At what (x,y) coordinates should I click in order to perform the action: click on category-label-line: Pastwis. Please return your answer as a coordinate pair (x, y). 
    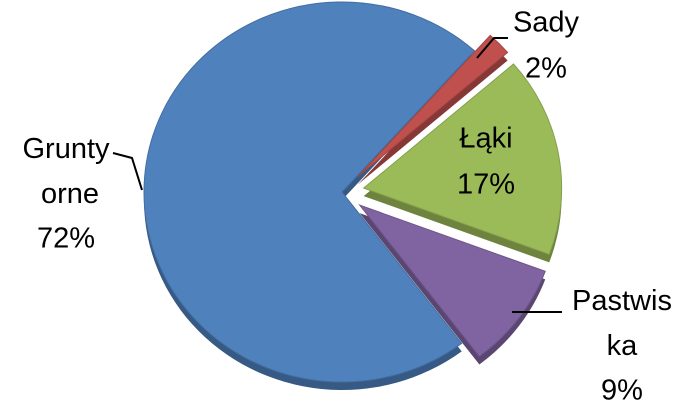
    Looking at the image, I should click on (622, 301).